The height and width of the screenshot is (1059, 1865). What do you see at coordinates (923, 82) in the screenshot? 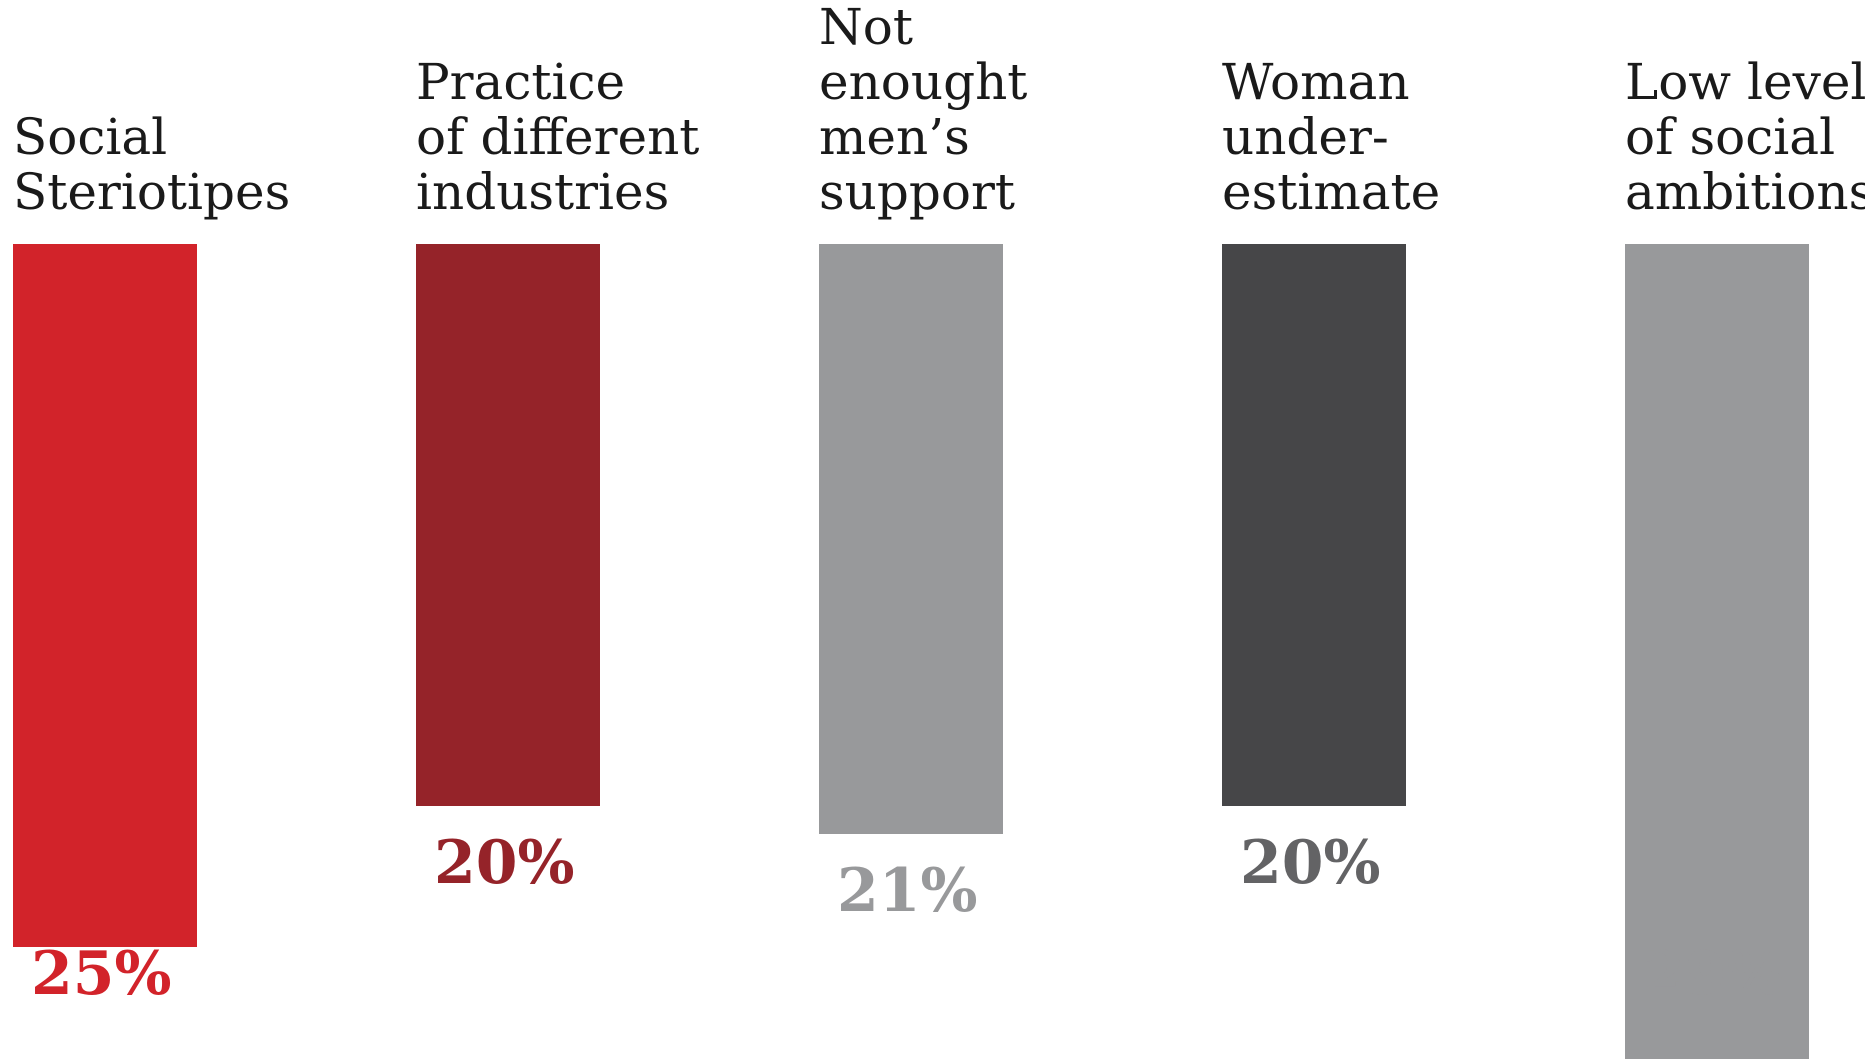
I see `category-label-line: enought` at bounding box center [923, 82].